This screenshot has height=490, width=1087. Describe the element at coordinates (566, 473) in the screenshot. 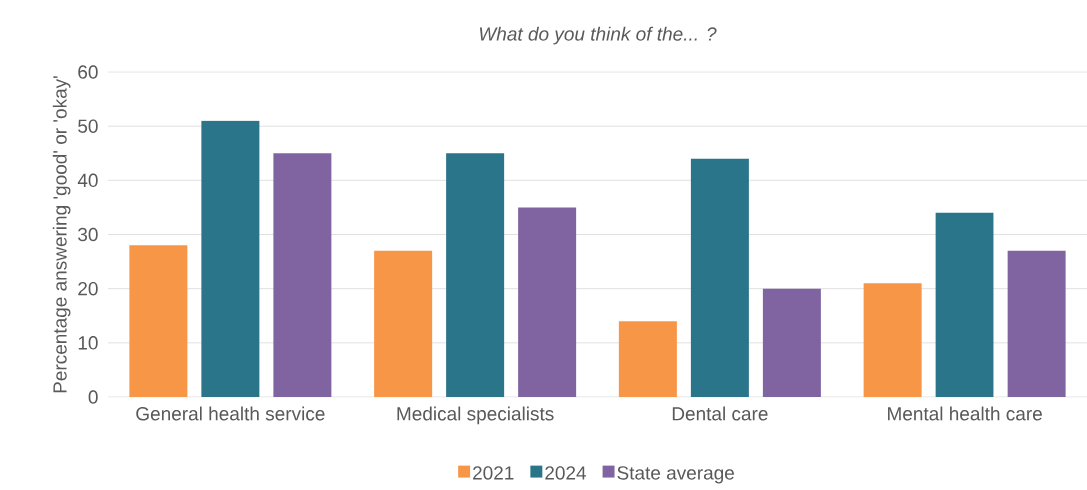

I see `legend-label: 2024` at that location.